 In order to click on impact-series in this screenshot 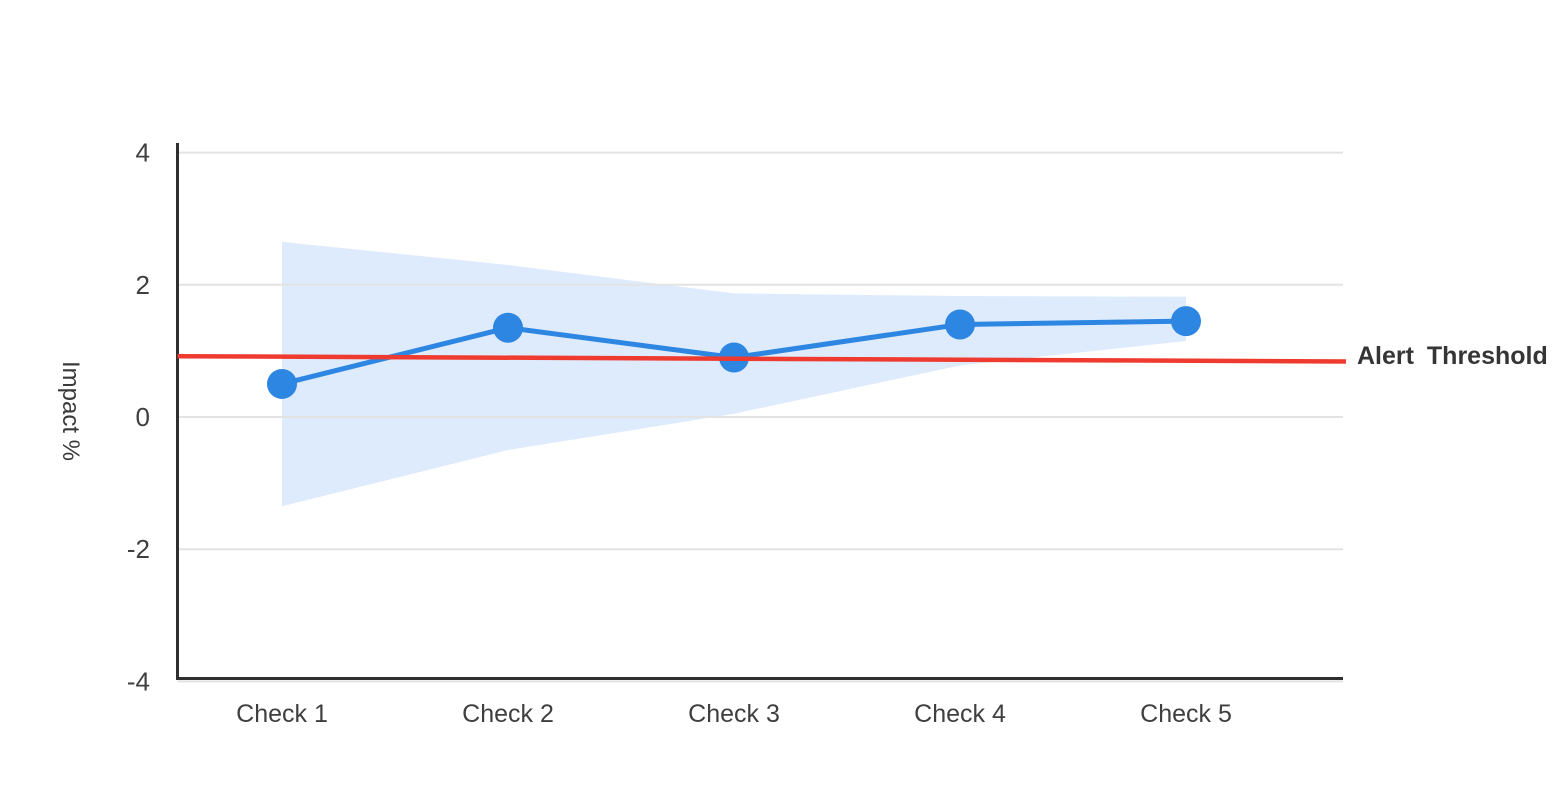, I will do `click(734, 352)`.